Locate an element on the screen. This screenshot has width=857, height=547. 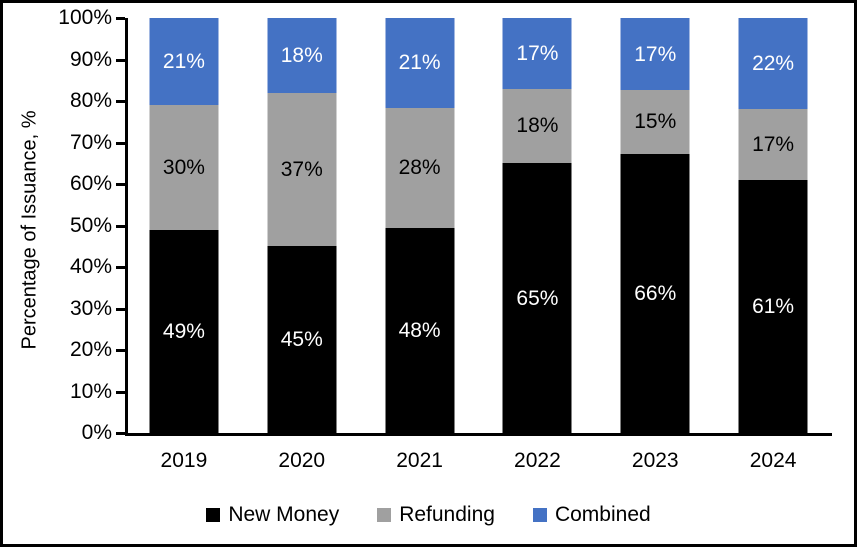
bar-segment-label: 22% is located at coordinates (773, 64).